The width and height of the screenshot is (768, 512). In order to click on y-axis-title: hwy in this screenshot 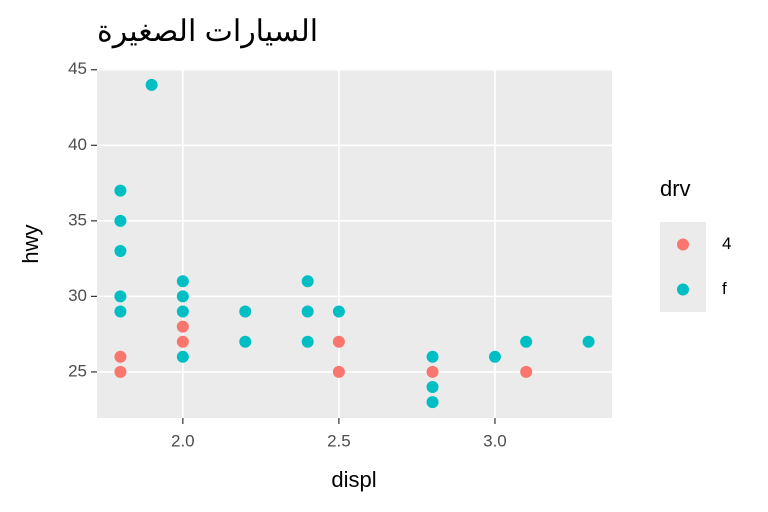, I will do `click(30, 243)`.